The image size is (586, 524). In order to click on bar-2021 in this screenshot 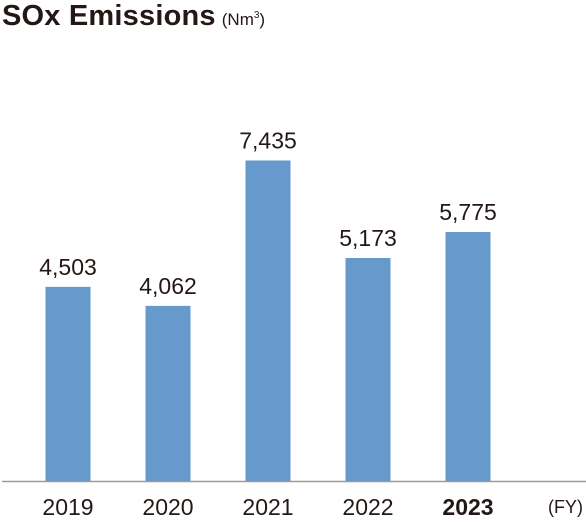, I will do `click(268, 321)`.